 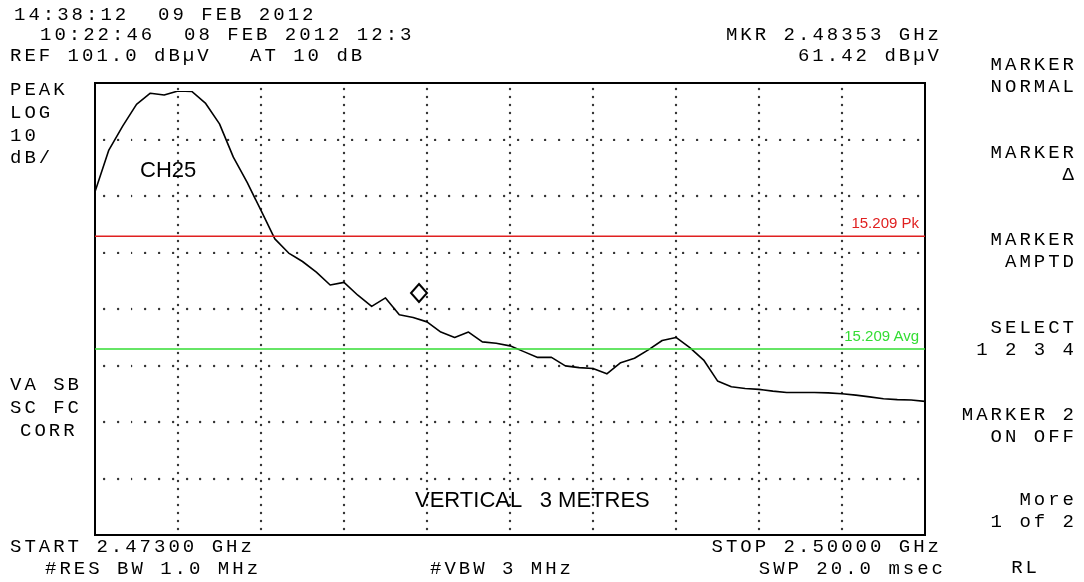 What do you see at coordinates (885, 223) in the screenshot?
I see `ref-line-label: 15.209 Pk` at bounding box center [885, 223].